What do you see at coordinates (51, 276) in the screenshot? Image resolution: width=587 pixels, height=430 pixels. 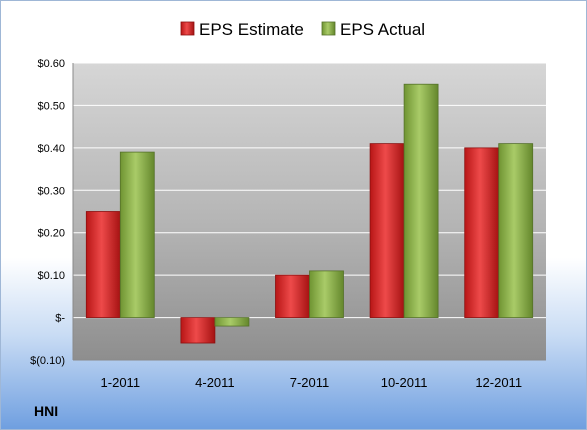 I see `y-tick-label: $0.10` at bounding box center [51, 276].